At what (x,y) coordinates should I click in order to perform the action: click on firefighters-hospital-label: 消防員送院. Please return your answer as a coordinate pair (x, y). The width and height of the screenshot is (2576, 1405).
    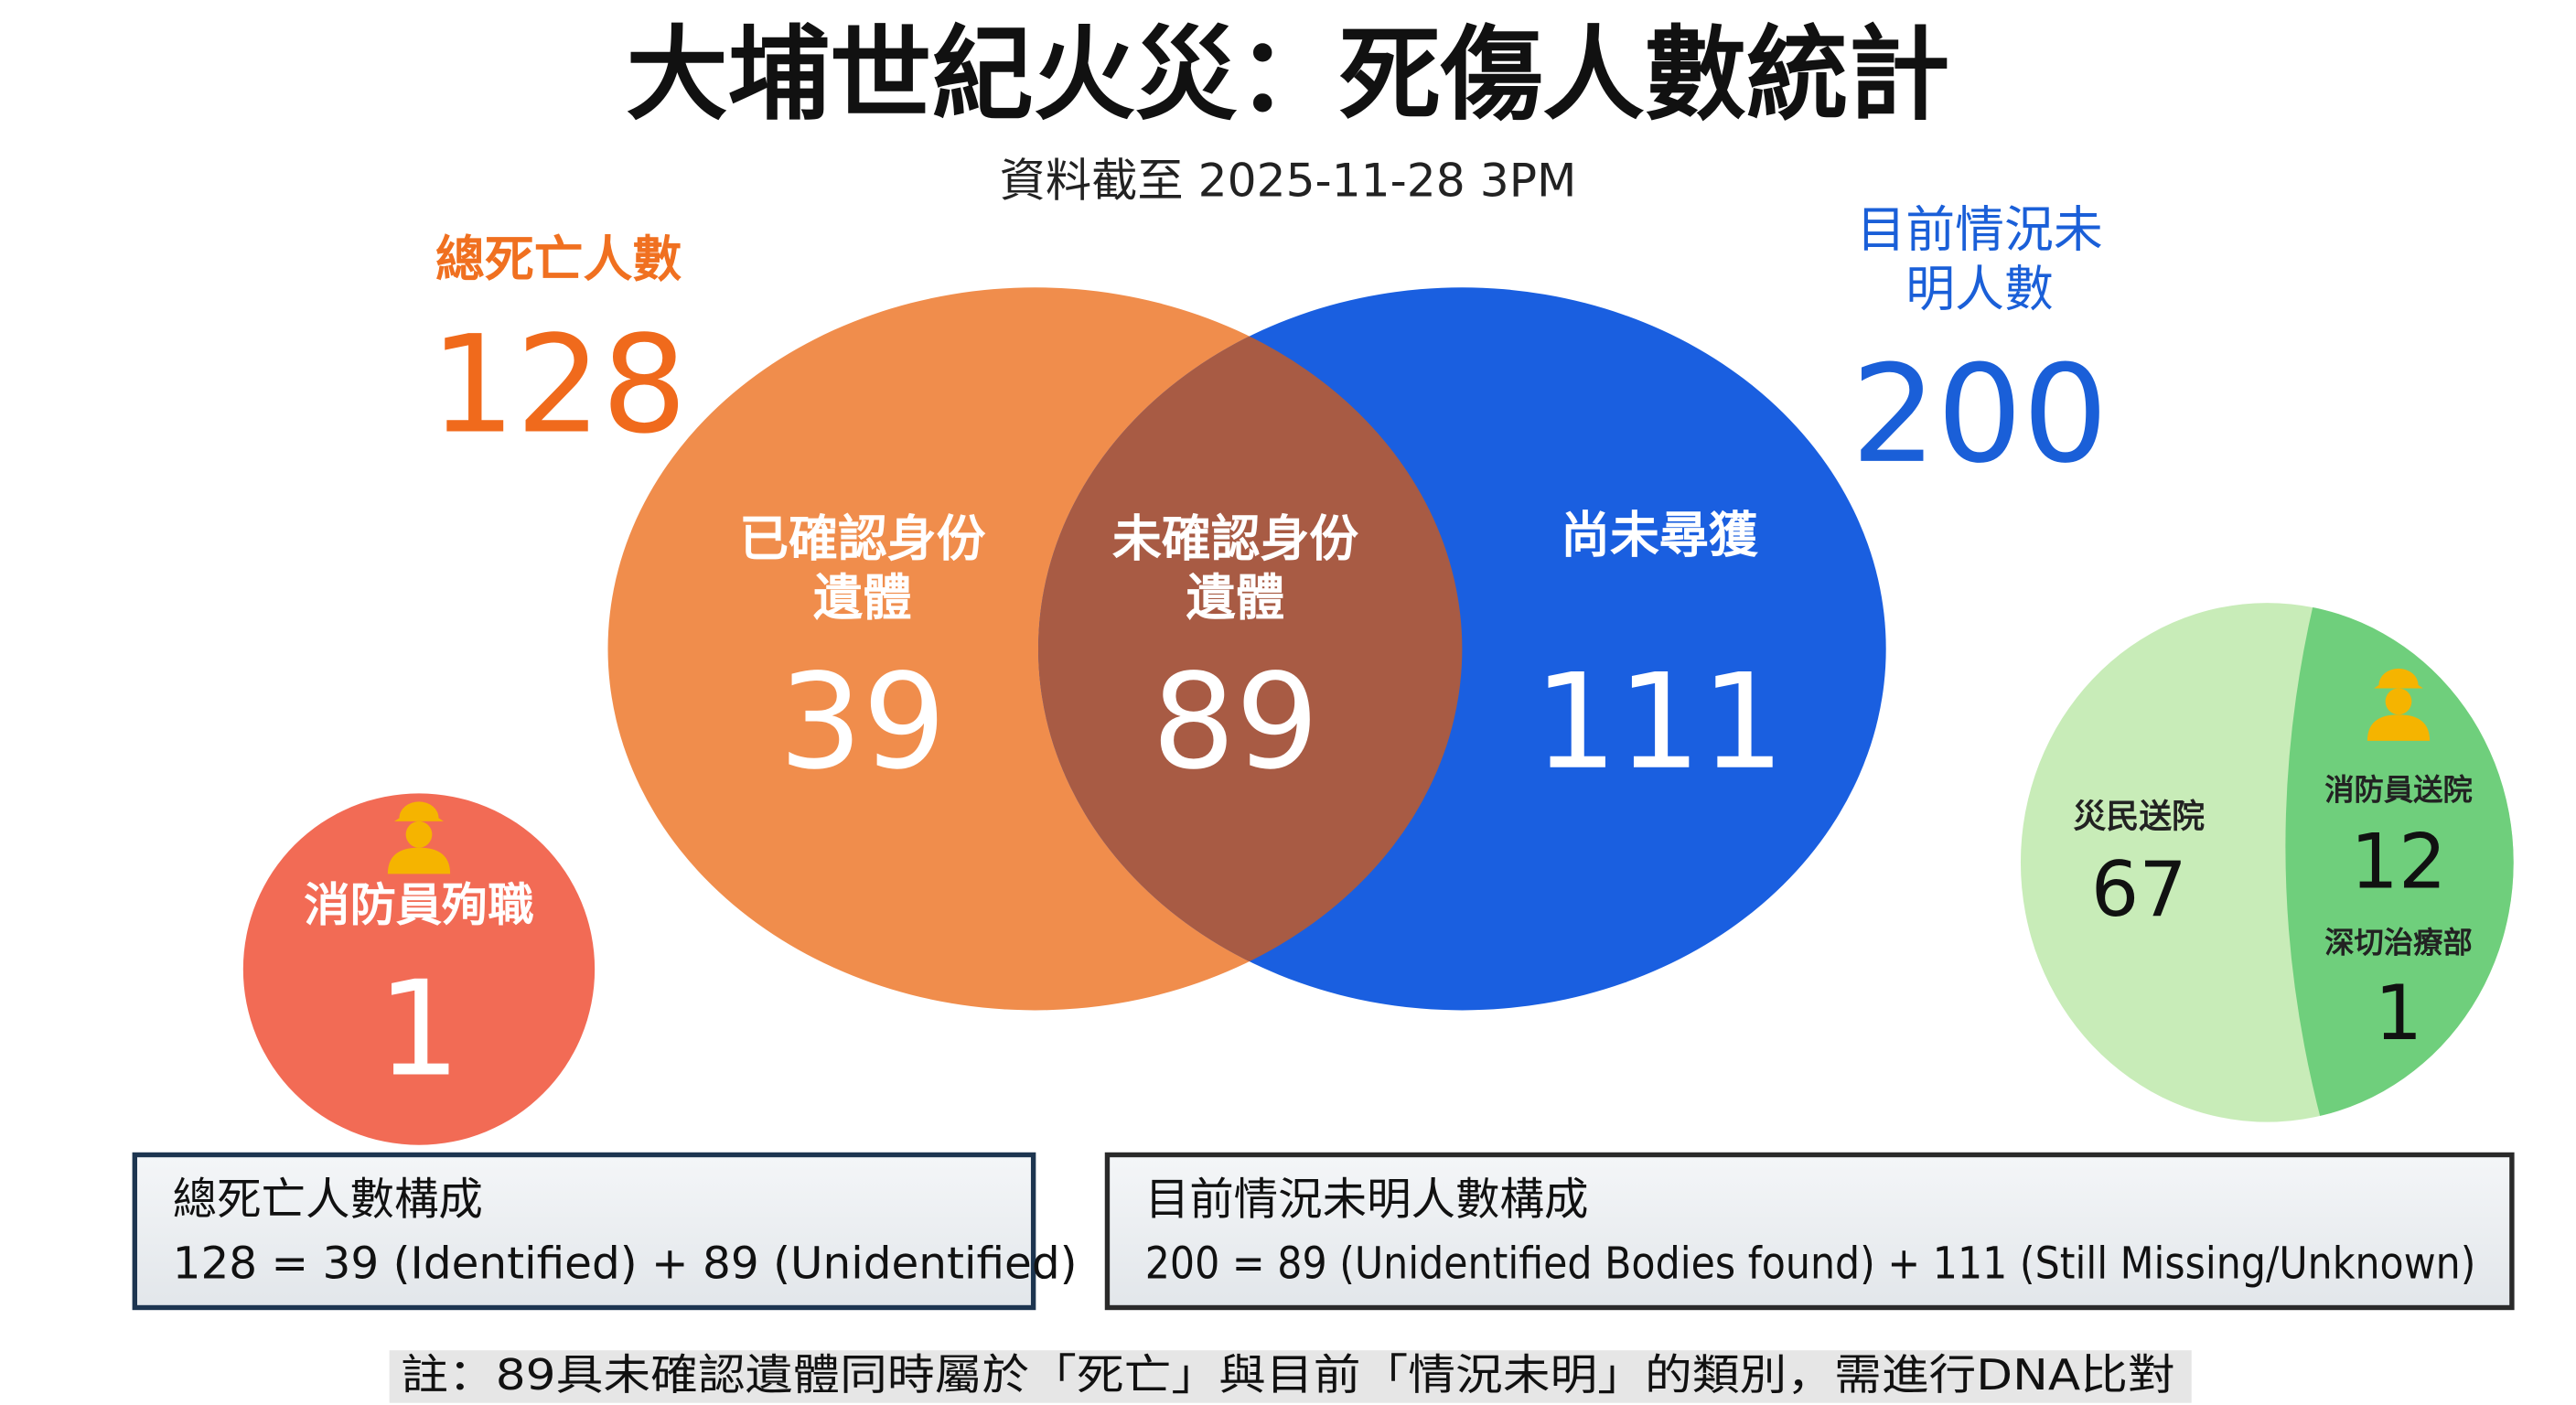
    Looking at the image, I should click on (2399, 790).